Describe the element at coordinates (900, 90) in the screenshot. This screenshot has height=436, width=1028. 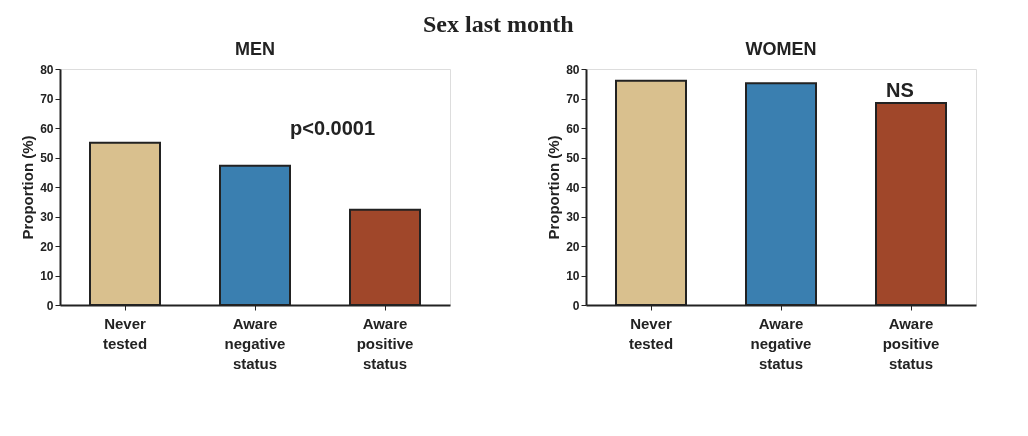
I see `annotation: NS` at that location.